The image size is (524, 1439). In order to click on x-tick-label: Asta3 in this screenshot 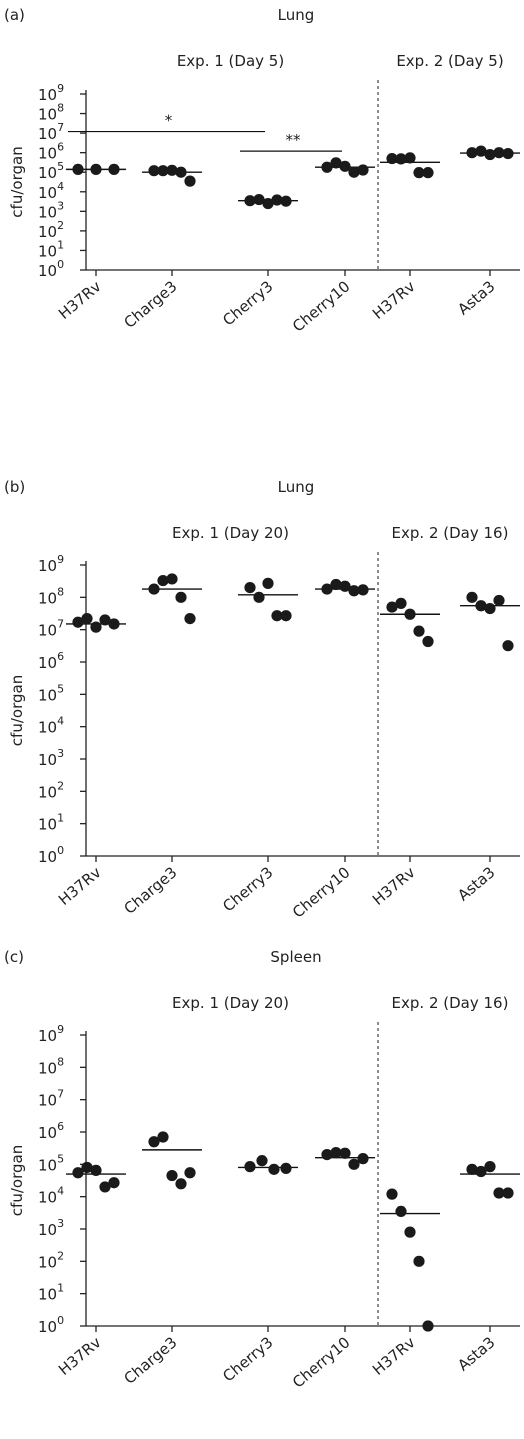, I will do `click(476, 1353)`.